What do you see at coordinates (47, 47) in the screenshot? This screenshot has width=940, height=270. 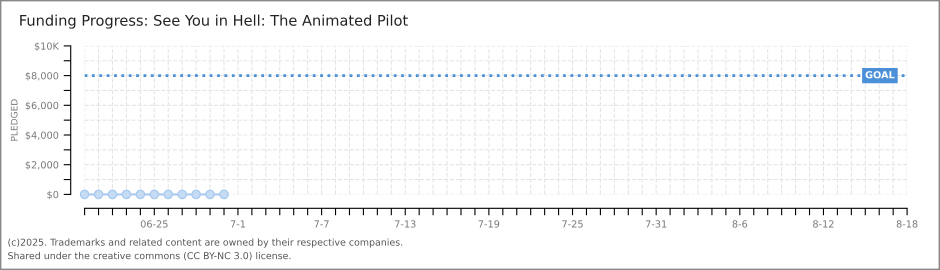 I see `y-tick-label: $10K` at bounding box center [47, 47].